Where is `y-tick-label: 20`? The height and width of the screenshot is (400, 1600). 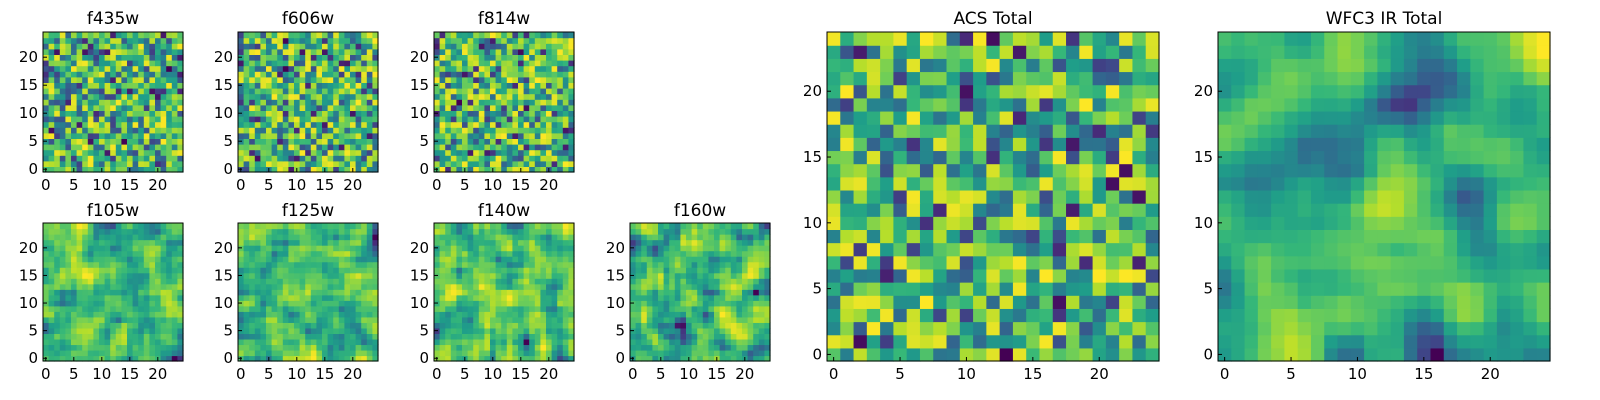 y-tick-label: 20 is located at coordinates (615, 248).